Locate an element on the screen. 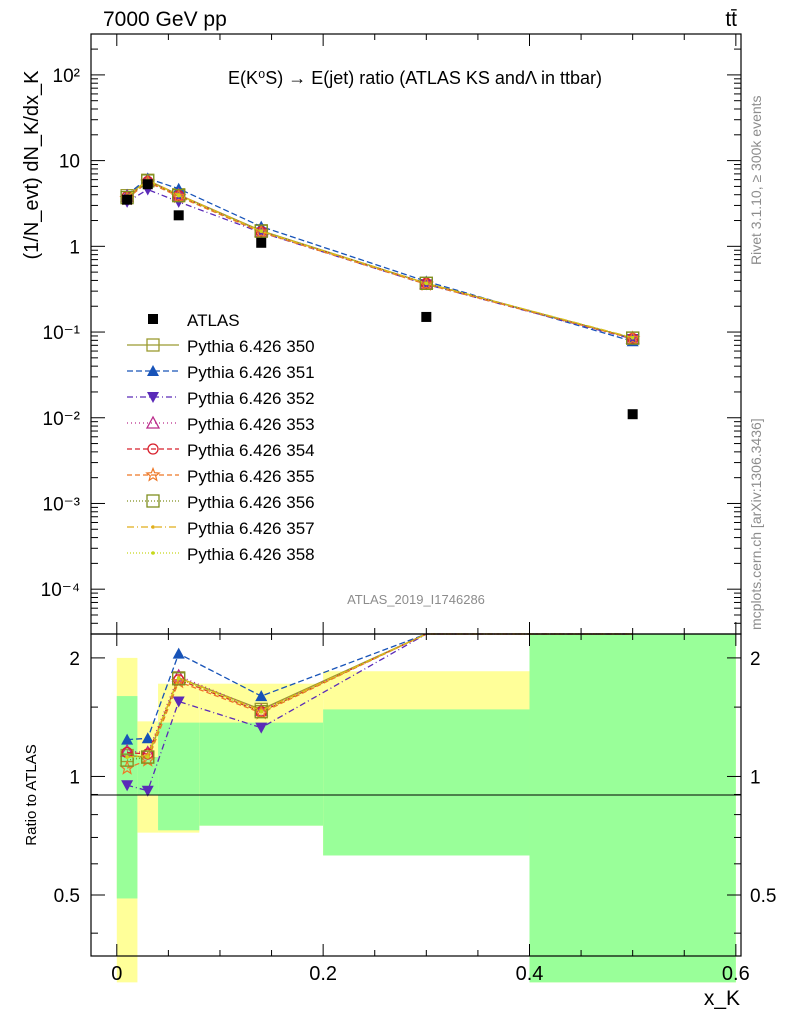  x-axis-label: x_K is located at coordinates (722, 998).